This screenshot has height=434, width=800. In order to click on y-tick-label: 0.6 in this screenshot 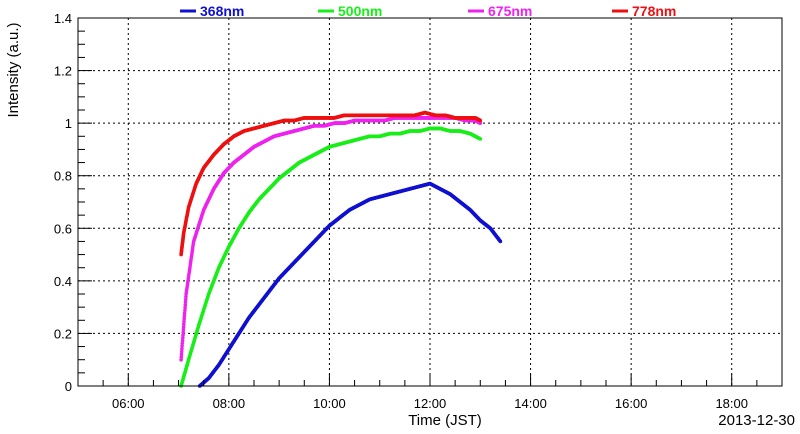, I will do `click(63, 228)`.